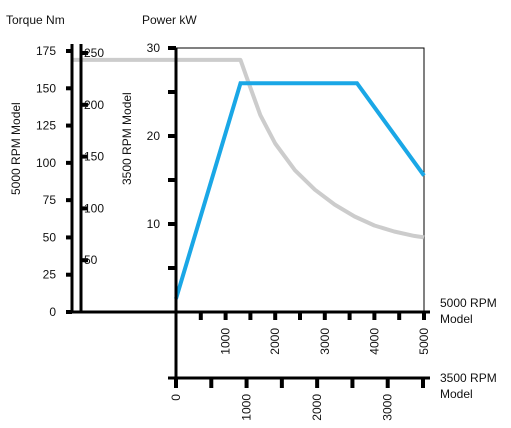  What do you see at coordinates (94, 208) in the screenshot?
I see `torque-3500-tick-label: 100` at bounding box center [94, 208].